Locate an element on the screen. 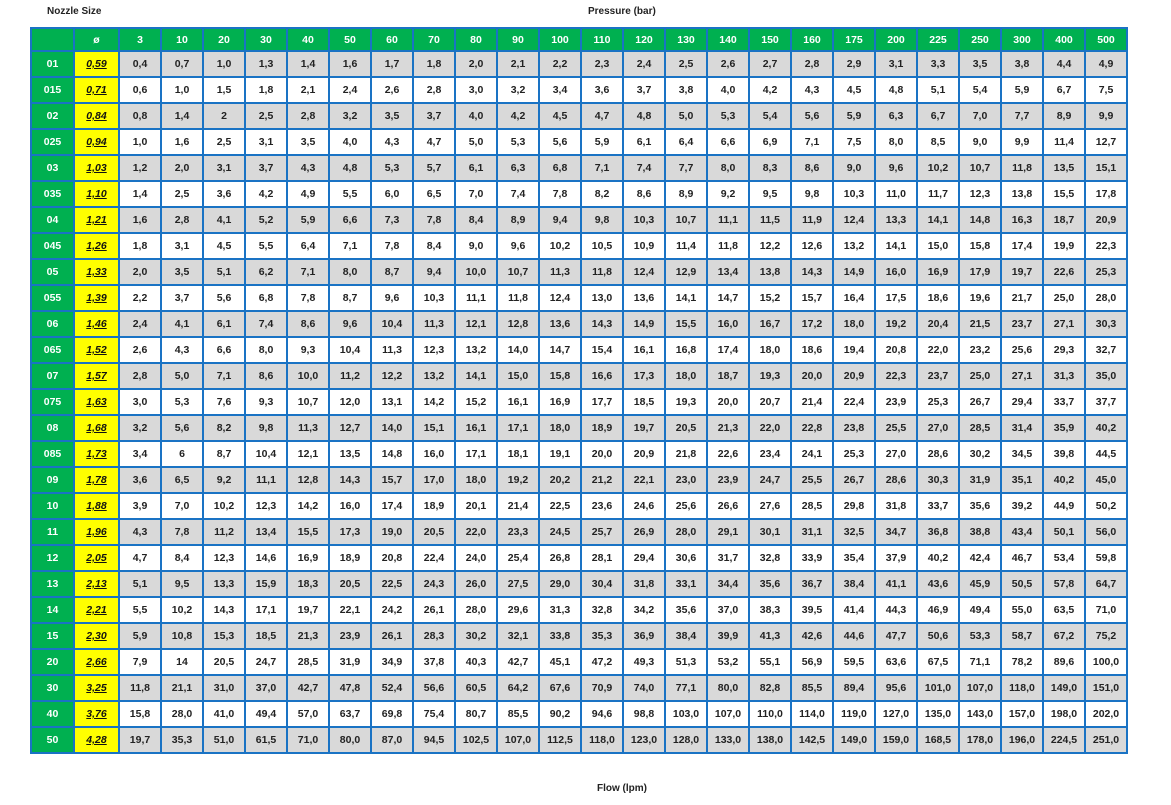 The image size is (1171, 805). flow-value-cell: 11,4 is located at coordinates (686, 246).